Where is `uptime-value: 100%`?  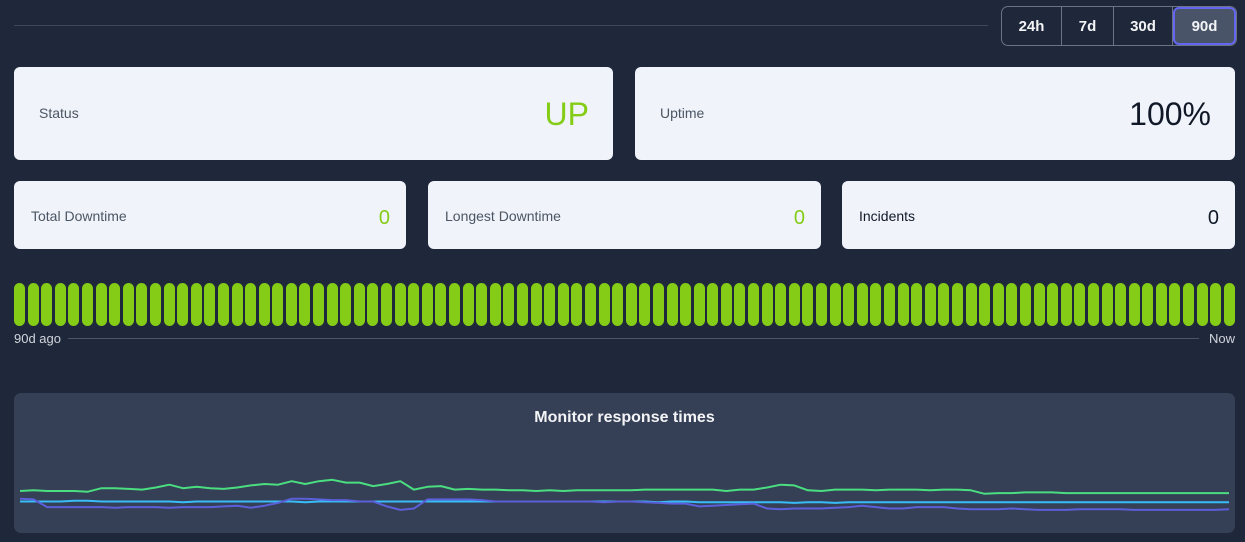 uptime-value: 100% is located at coordinates (1170, 114).